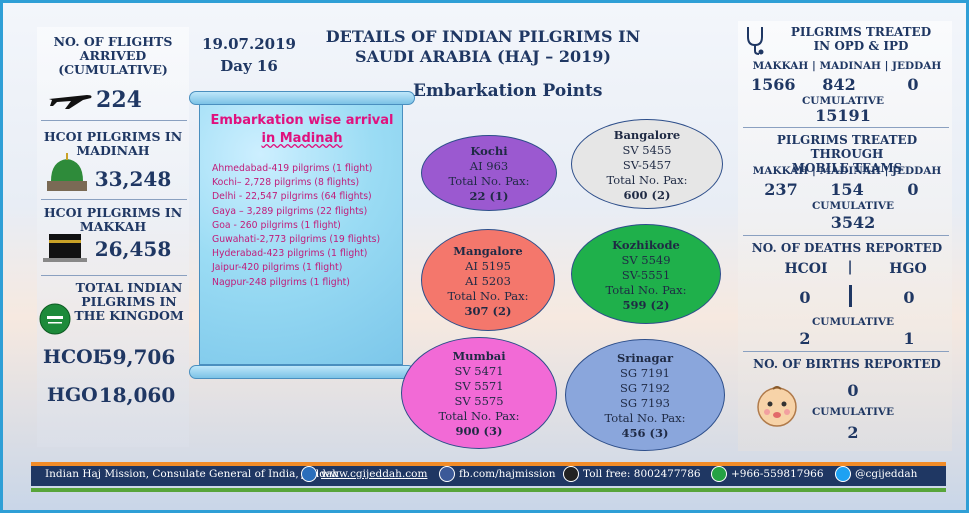 This screenshot has height=513, width=969. What do you see at coordinates (70, 102) in the screenshot?
I see `airplane-icon` at bounding box center [70, 102].